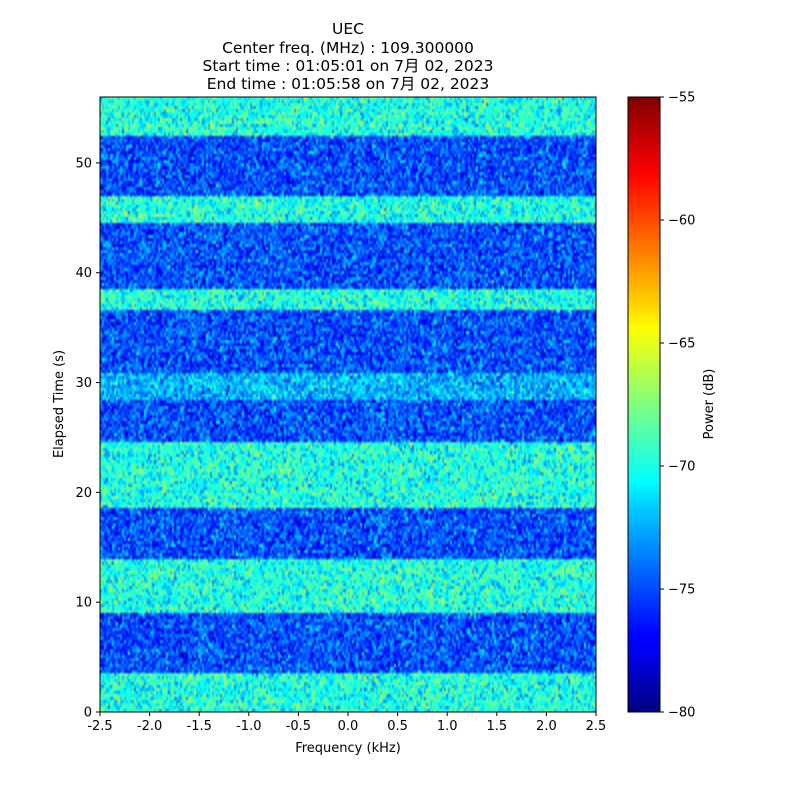 Image resolution: width=800 pixels, height=800 pixels. What do you see at coordinates (348, 84) in the screenshot?
I see `title-line-4: End time : 01:05:58 on 7月 02, 2023` at bounding box center [348, 84].